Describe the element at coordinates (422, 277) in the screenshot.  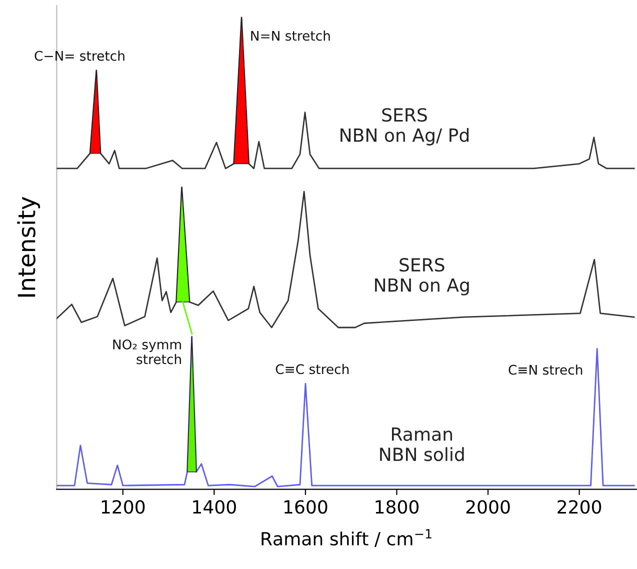
I see `series-label: SERS NBN on Ag` at that location.